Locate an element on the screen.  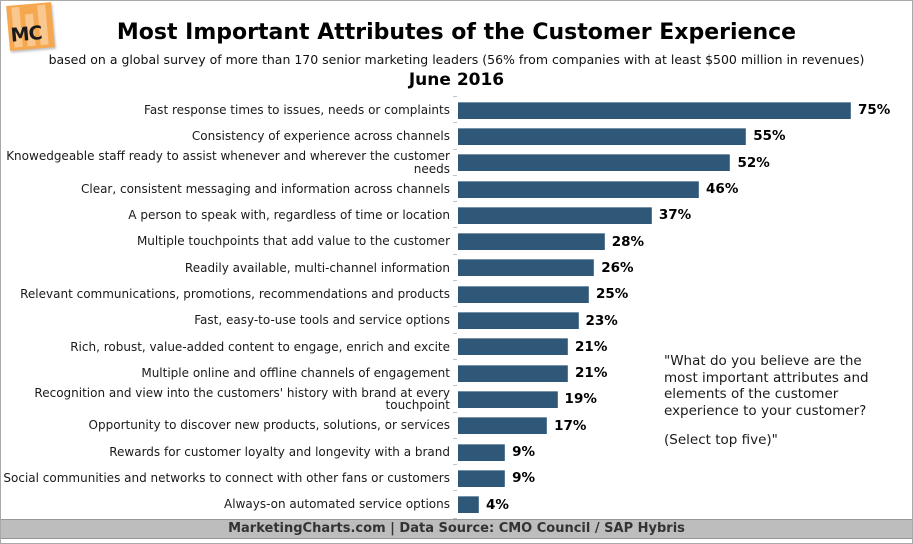
value-label: 4% is located at coordinates (497, 504).